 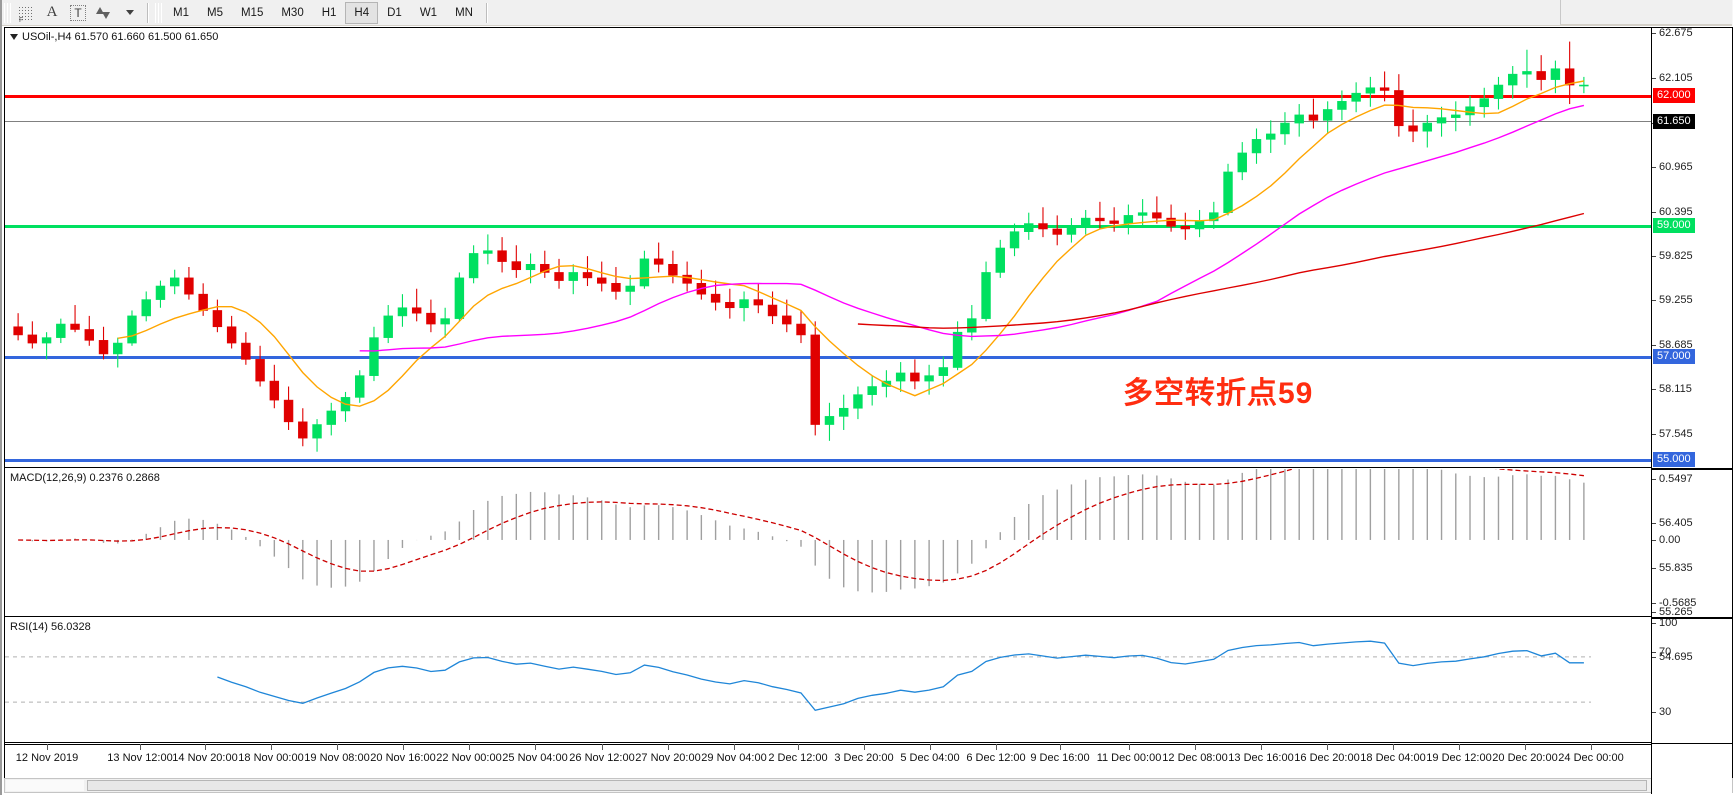 What do you see at coordinates (1674, 225) in the screenshot?
I see `price-level-badge: 59.000` at bounding box center [1674, 225].